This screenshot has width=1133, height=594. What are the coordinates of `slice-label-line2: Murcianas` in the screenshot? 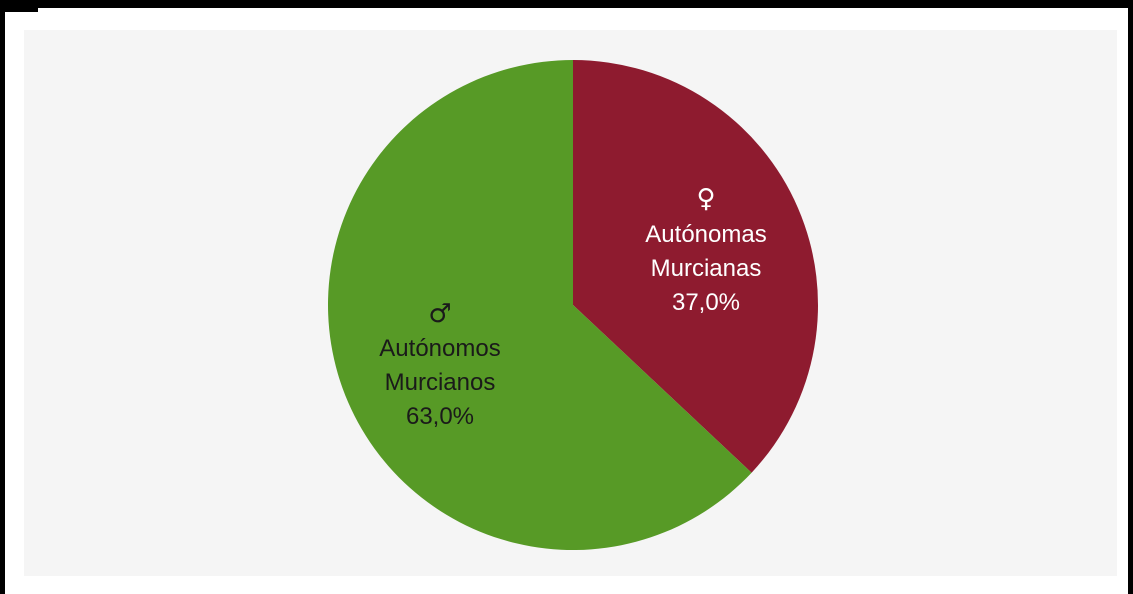 It's located at (706, 268).